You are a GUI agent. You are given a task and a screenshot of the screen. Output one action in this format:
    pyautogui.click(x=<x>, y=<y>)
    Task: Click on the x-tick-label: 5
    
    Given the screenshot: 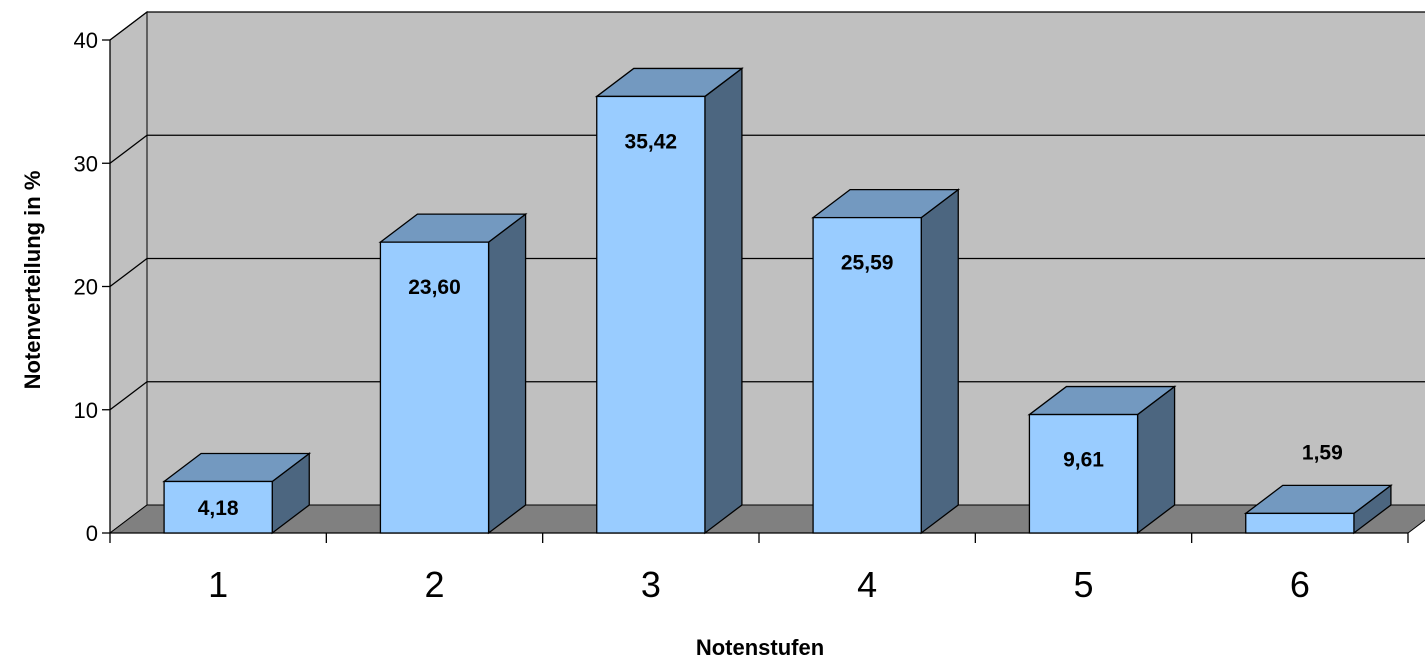 What is the action you would take?
    pyautogui.click(x=1083, y=584)
    